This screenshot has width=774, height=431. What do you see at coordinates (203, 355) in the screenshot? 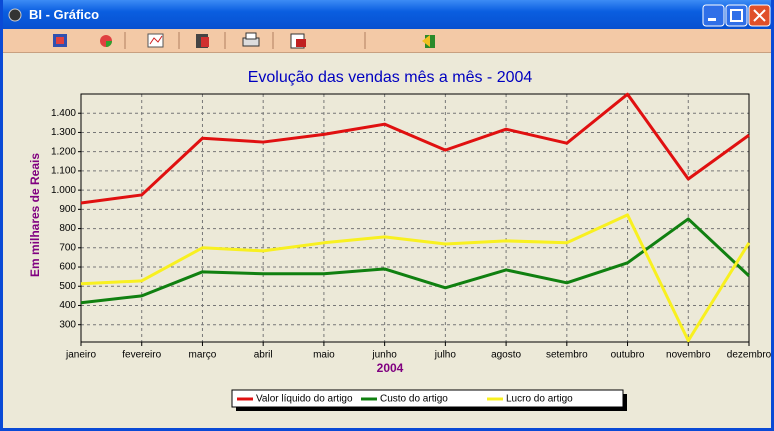
I see `x-tick-label: março` at bounding box center [203, 355].